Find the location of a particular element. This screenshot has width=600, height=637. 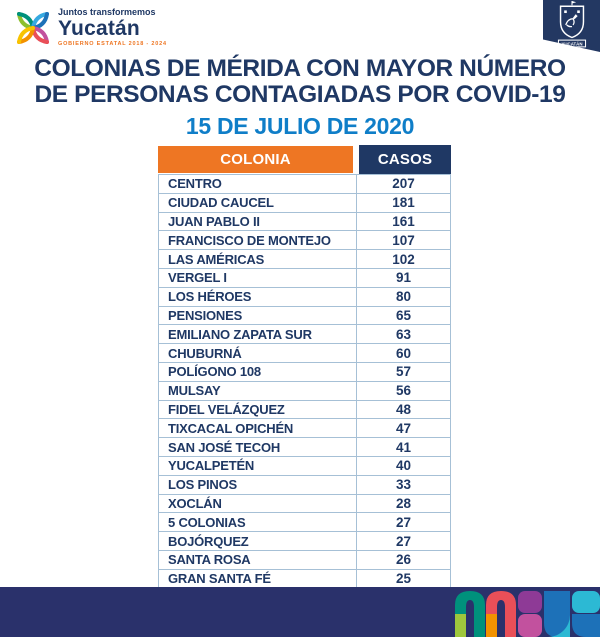

logo-flower-icon is located at coordinates (33, 28).